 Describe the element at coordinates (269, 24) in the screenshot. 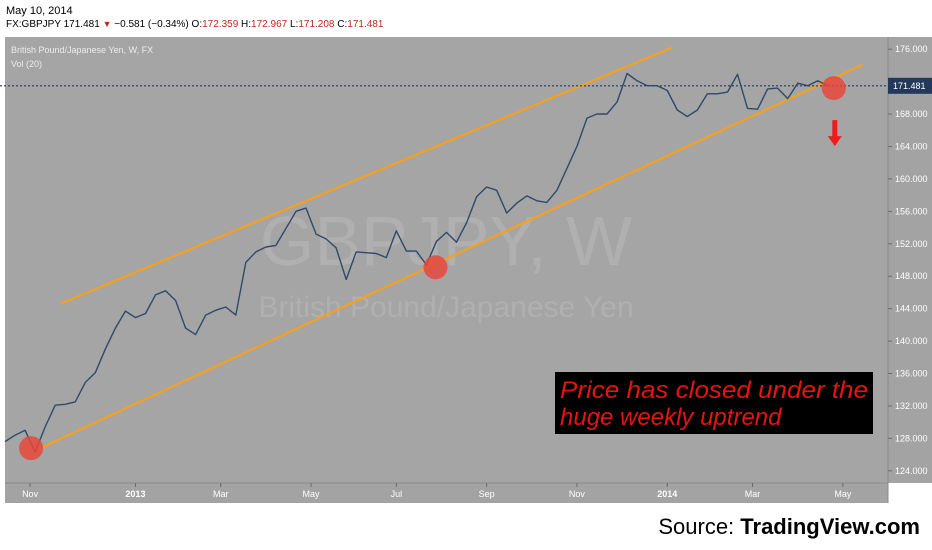

I see `high-value: 172.967` at that location.